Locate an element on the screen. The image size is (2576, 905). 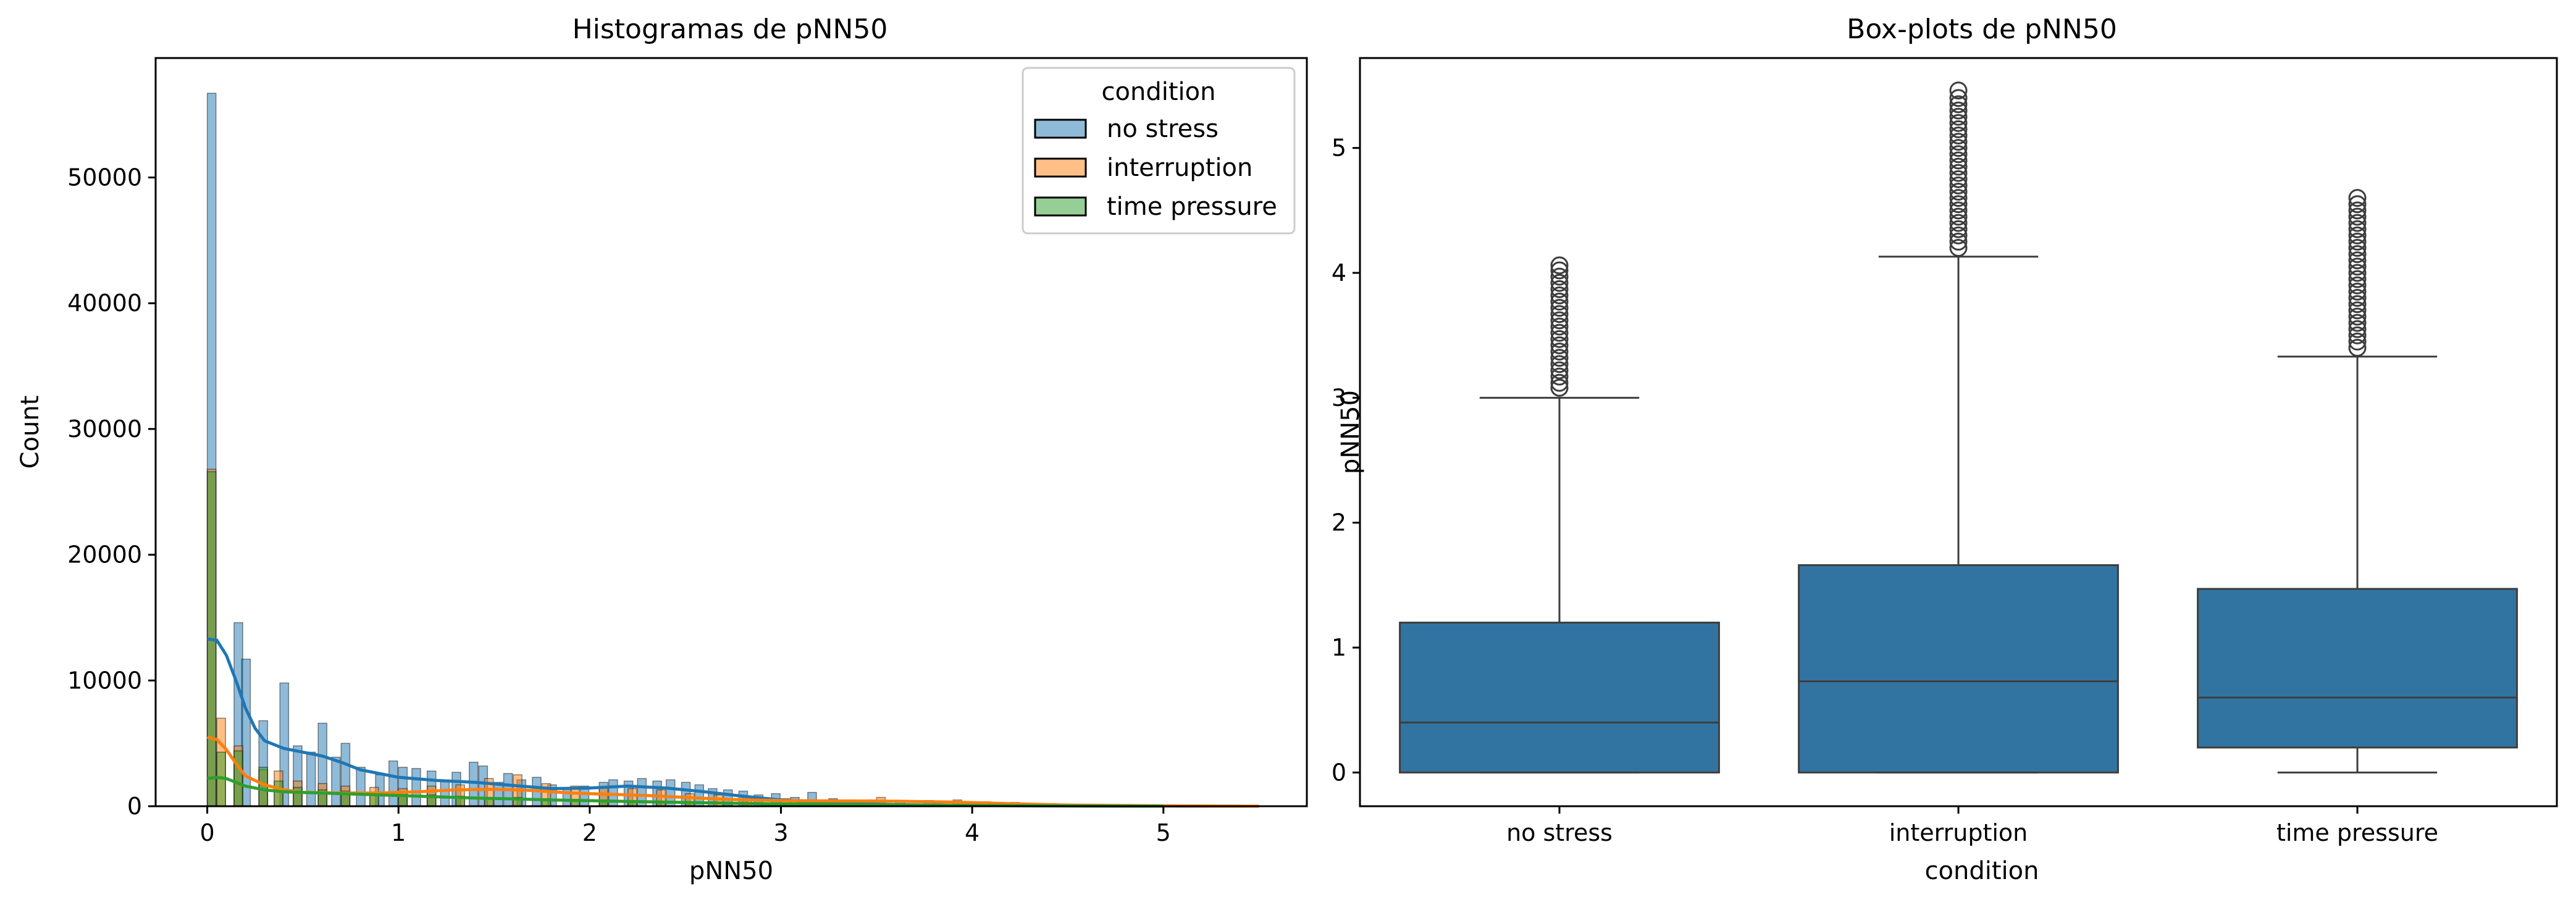
boxplot-x-axis-label: condition is located at coordinates (1982, 871).